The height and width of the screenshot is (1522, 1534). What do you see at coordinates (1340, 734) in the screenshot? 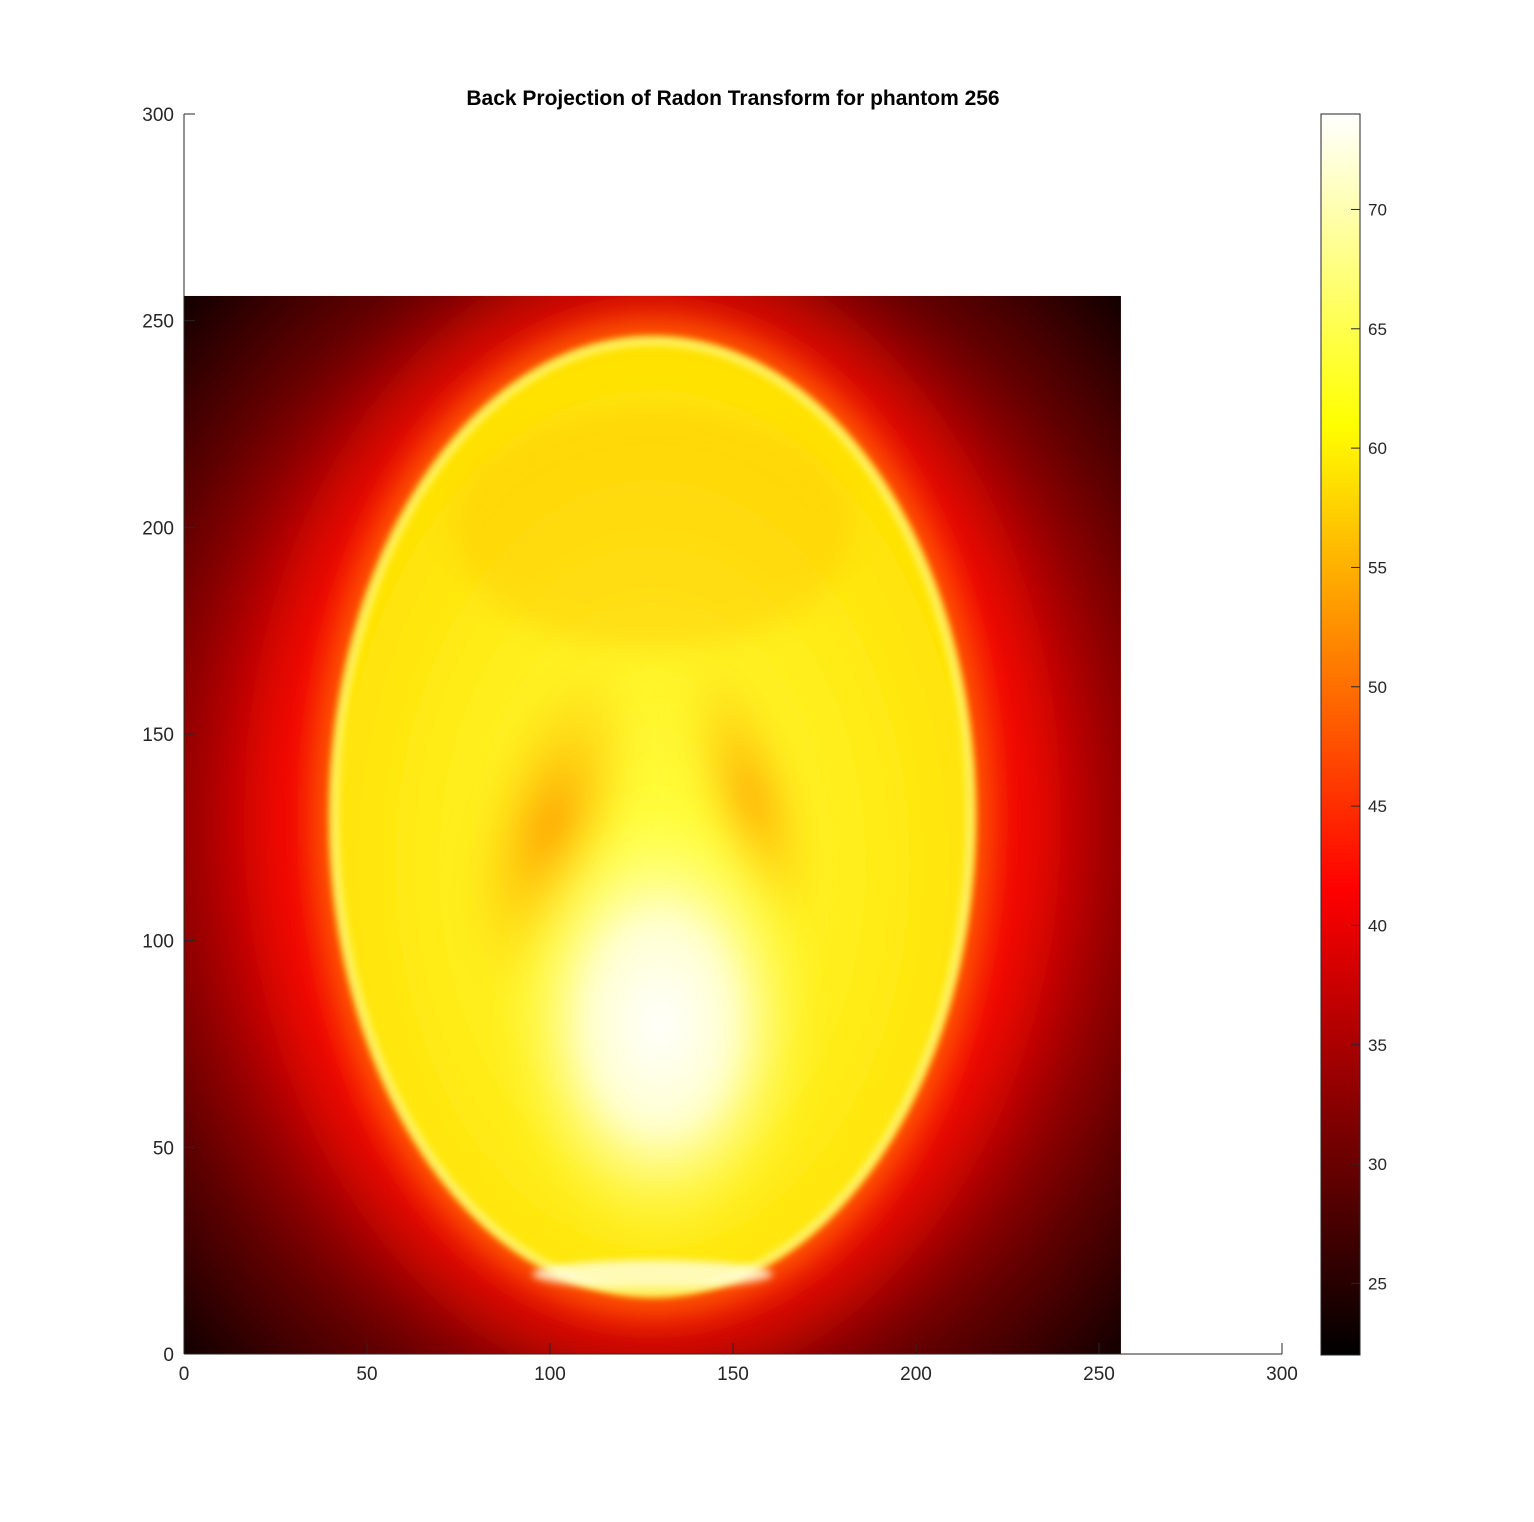
I see `colorbar-gradient` at bounding box center [1340, 734].